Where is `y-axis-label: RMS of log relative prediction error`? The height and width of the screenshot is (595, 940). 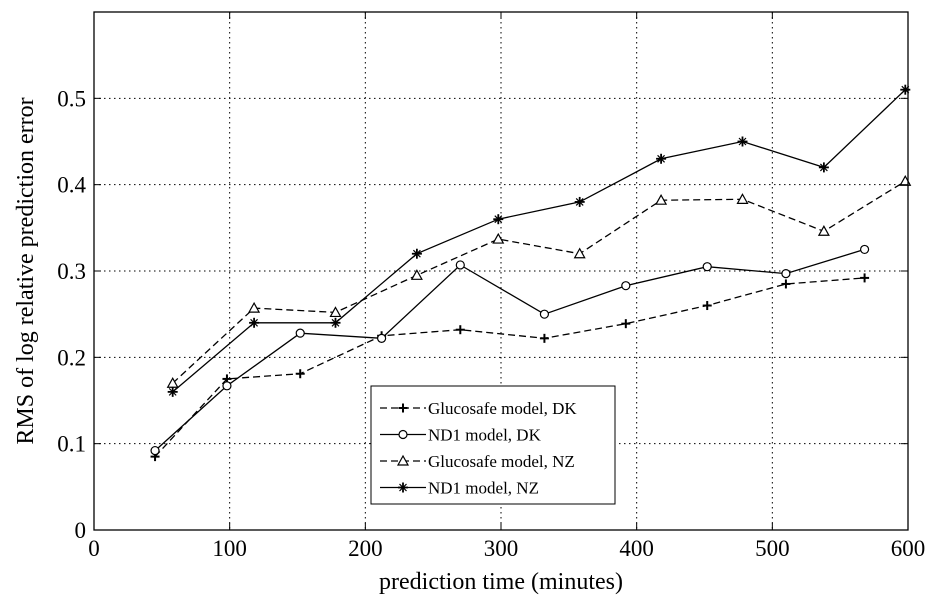 y-axis-label: RMS of log relative prediction error is located at coordinates (26, 270).